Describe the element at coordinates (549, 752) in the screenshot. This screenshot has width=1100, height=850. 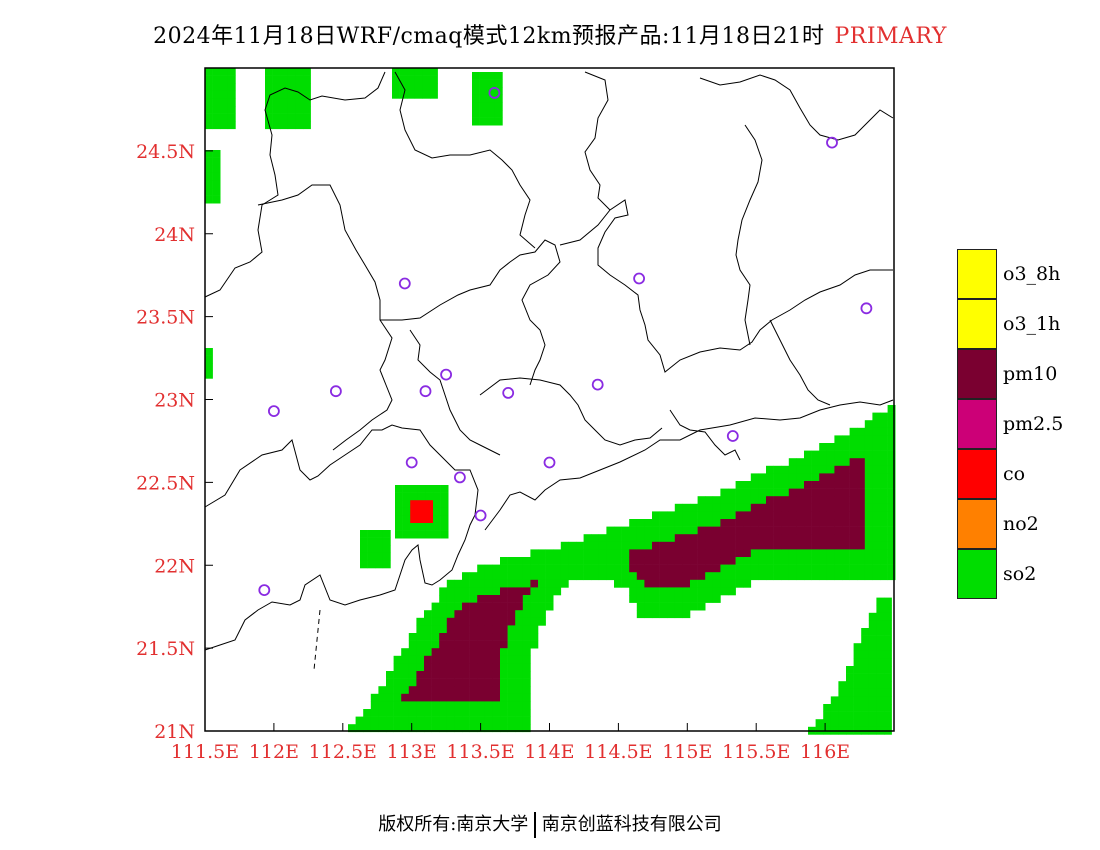
I see `x-tick-label: 114E` at that location.